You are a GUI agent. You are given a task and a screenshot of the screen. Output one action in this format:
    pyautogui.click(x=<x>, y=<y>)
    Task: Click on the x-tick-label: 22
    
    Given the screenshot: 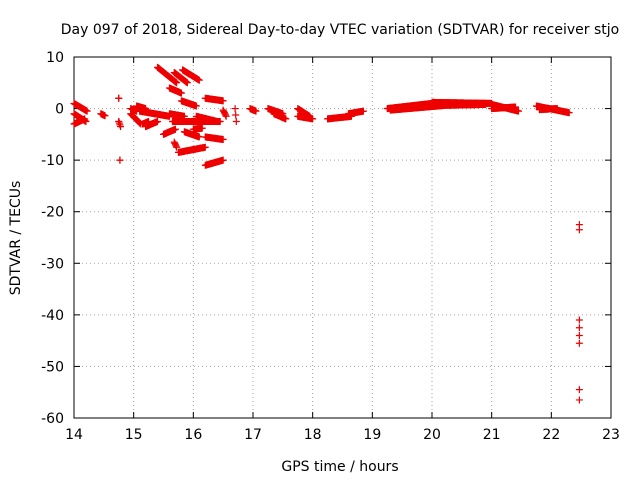 What is the action you would take?
    pyautogui.click(x=551, y=435)
    